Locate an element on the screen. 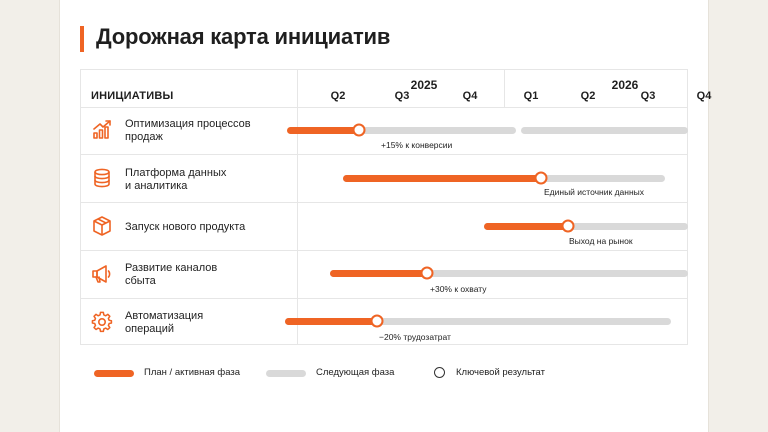 The height and width of the screenshot is (432, 768). initiative-label-line: и аналитика is located at coordinates (156, 186).